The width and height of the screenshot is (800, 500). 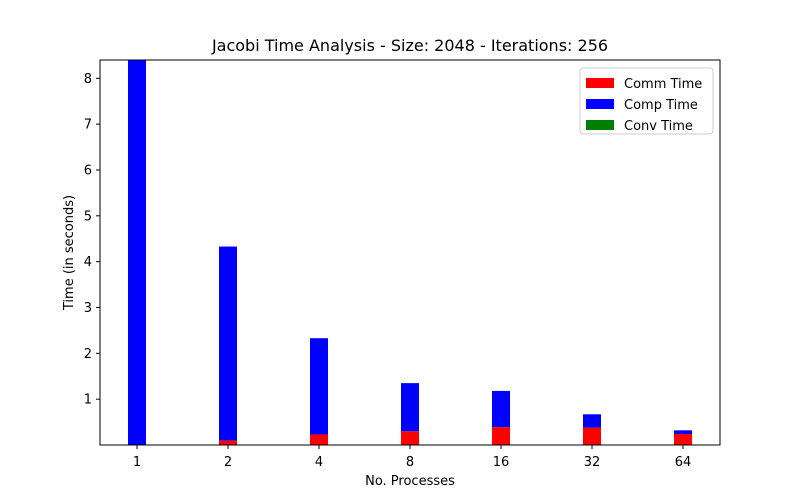 What do you see at coordinates (410, 462) in the screenshot?
I see `x-tick-label: 8` at bounding box center [410, 462].